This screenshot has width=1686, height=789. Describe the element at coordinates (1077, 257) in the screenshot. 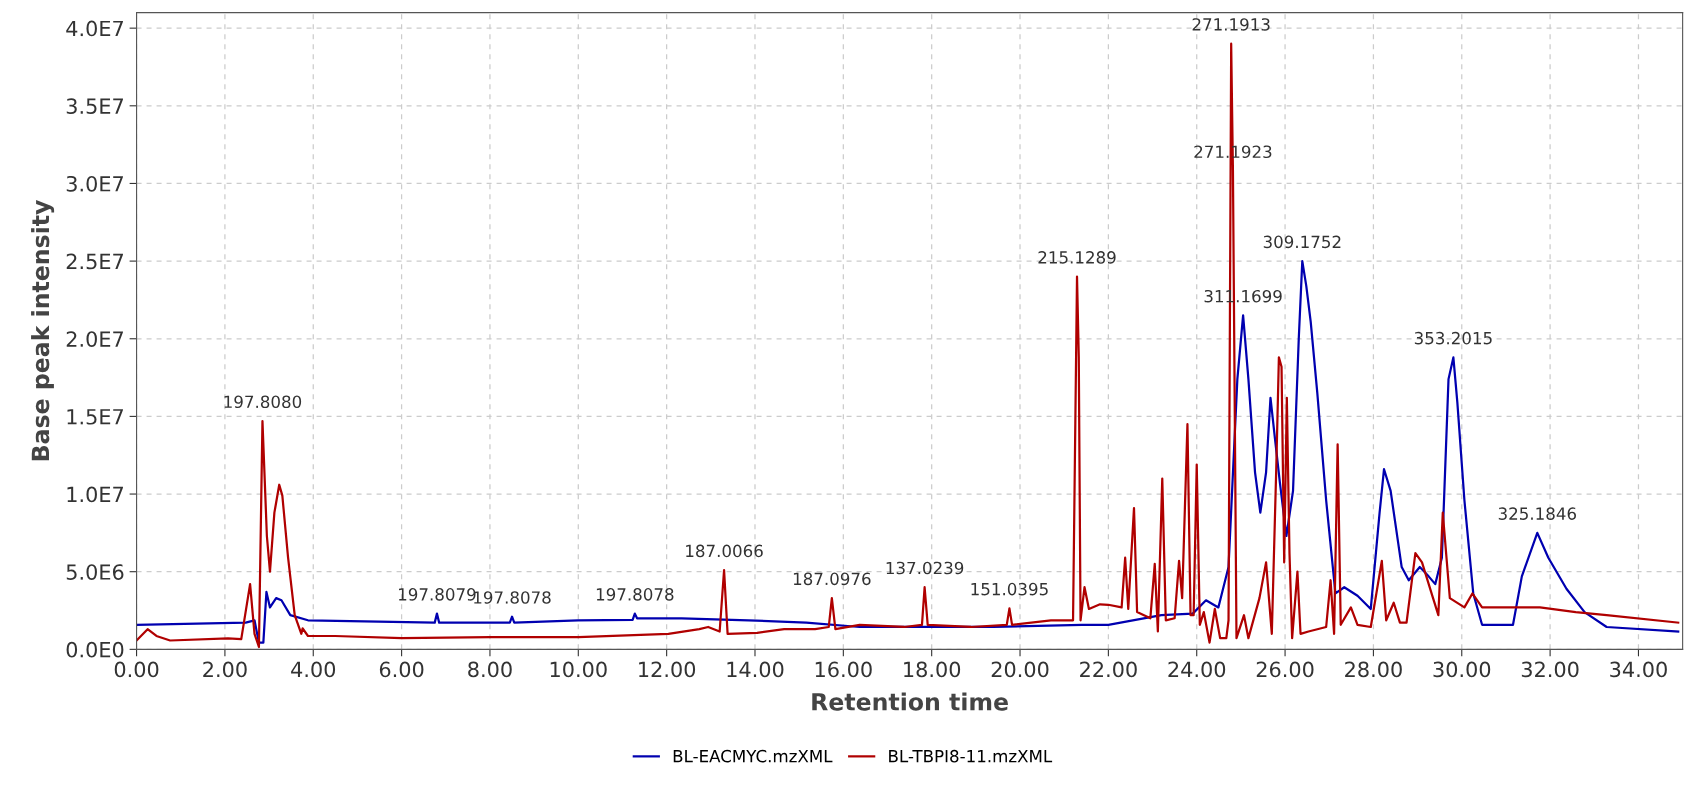

I see `annotation: 215.1289` at that location.